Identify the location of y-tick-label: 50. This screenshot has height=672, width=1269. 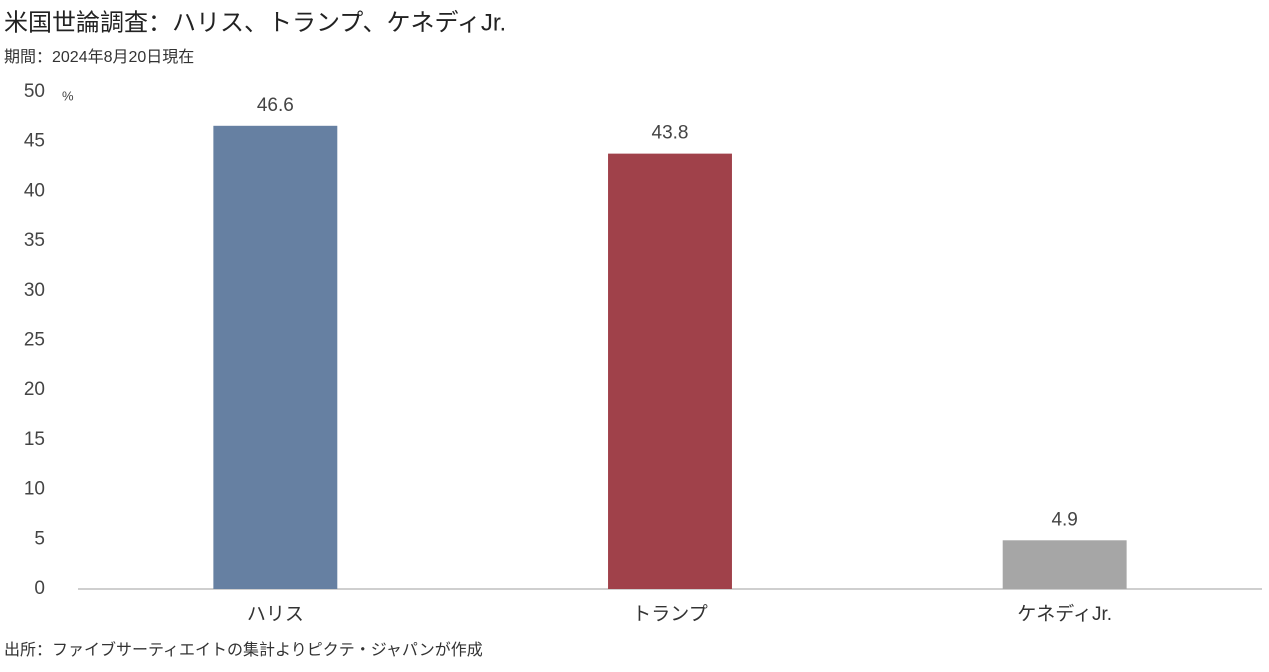
(34, 91).